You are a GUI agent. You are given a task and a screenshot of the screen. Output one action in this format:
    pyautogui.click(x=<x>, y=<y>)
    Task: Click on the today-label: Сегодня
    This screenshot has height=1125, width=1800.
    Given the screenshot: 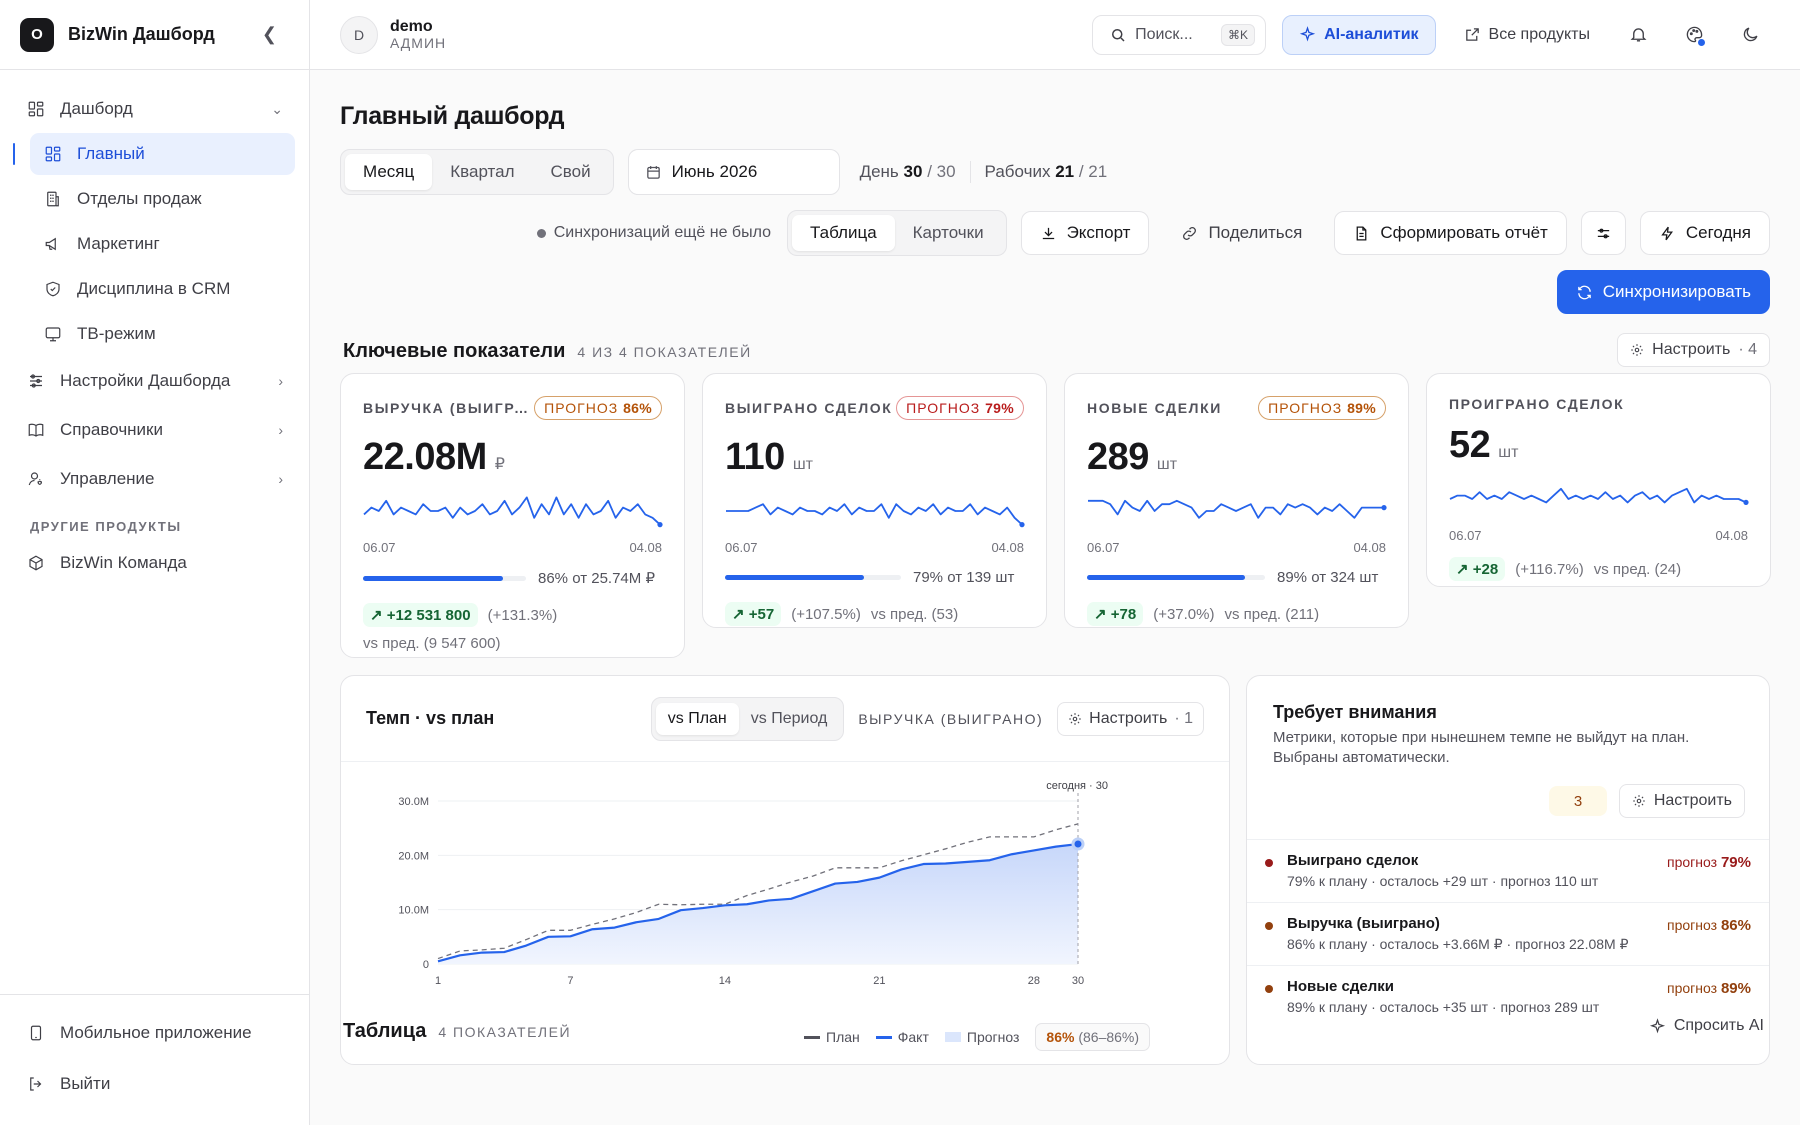 What is the action you would take?
    pyautogui.click(x=1718, y=232)
    